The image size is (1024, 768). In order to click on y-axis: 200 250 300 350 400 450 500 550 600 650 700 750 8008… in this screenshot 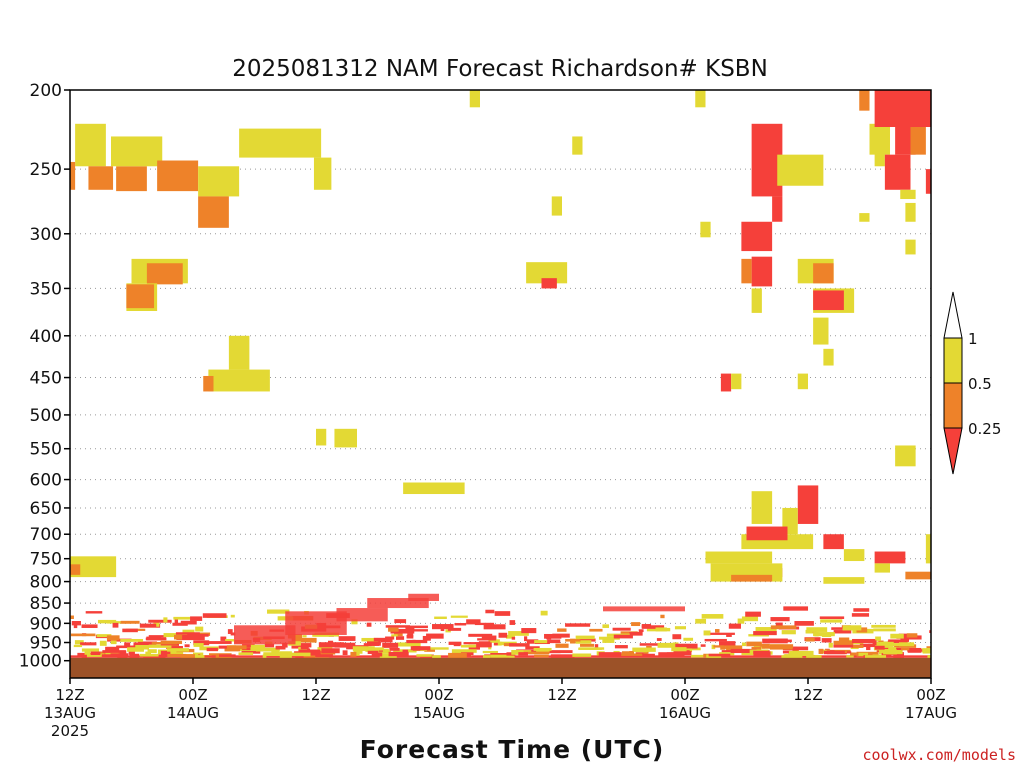, I will do `click(44, 376)`.